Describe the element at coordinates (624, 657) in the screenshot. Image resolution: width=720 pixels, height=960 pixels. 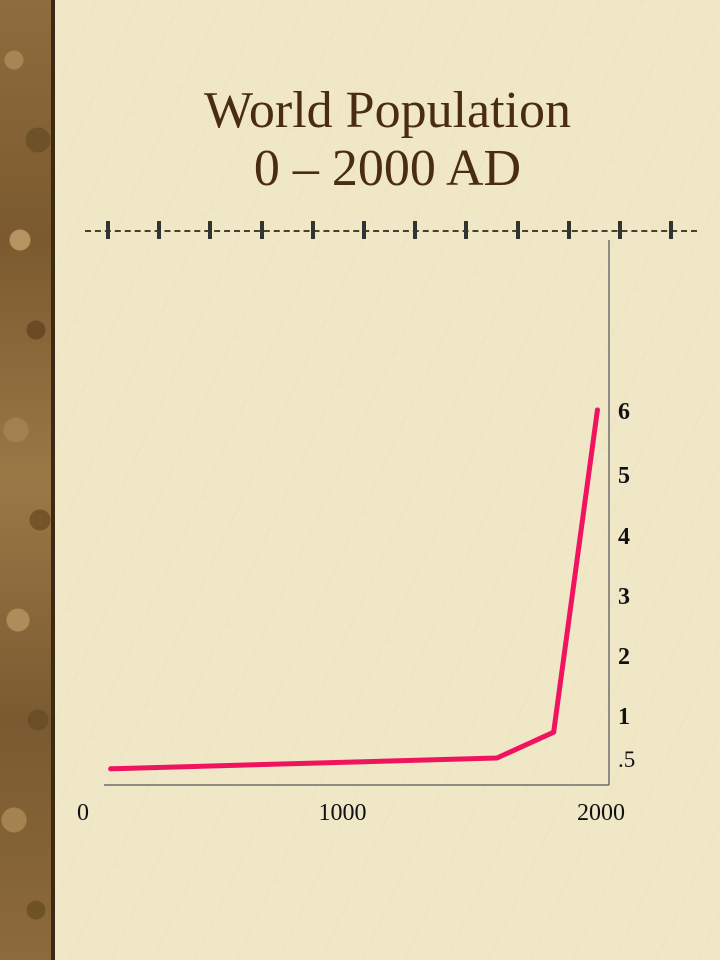
I see `y-tick-label: 2` at that location.